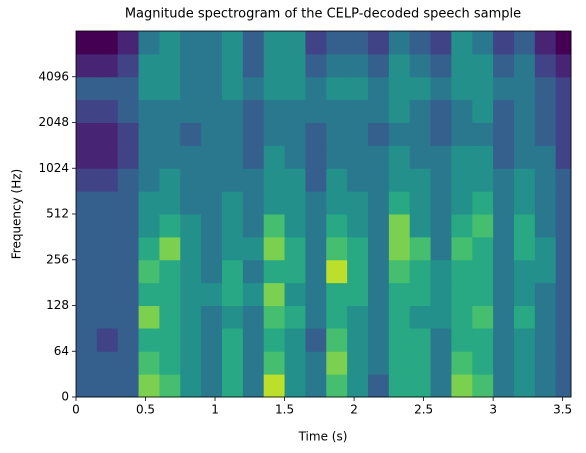  What do you see at coordinates (53, 168) in the screenshot?
I see `y-tick-label: 1024` at bounding box center [53, 168].